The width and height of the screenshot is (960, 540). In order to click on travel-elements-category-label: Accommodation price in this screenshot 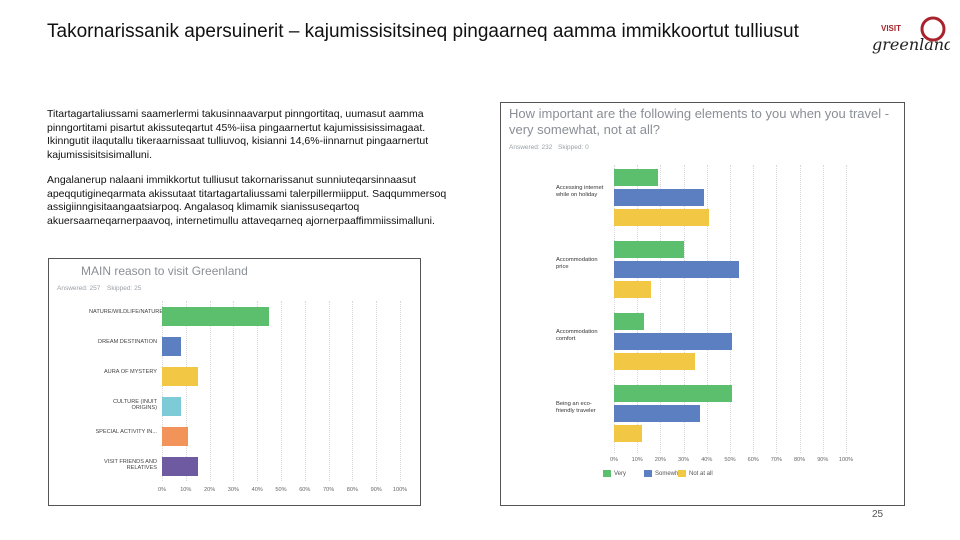, I will do `click(577, 263)`.